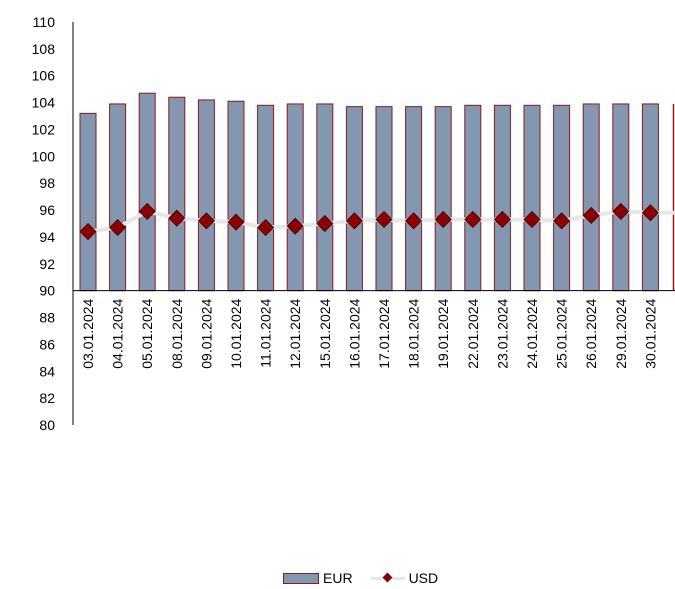 Image resolution: width=675 pixels, height=589 pixels. What do you see at coordinates (44, 49) in the screenshot?
I see `y-tick-label: 108` at bounding box center [44, 49].